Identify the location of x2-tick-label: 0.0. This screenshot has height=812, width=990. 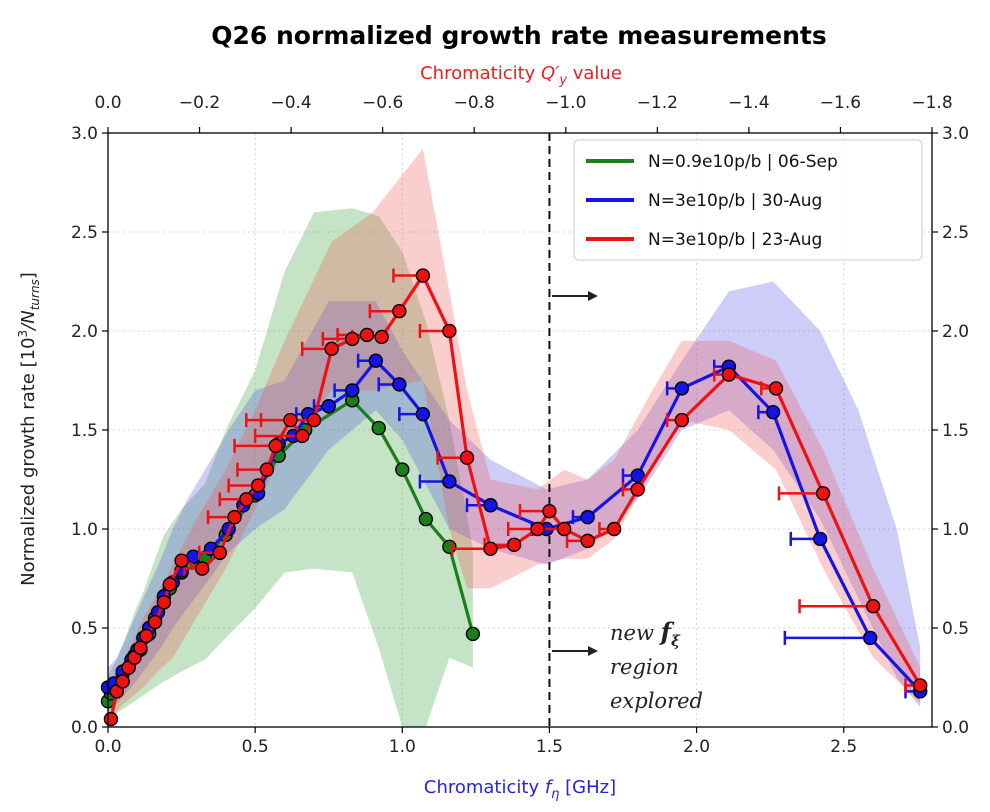
(107, 103).